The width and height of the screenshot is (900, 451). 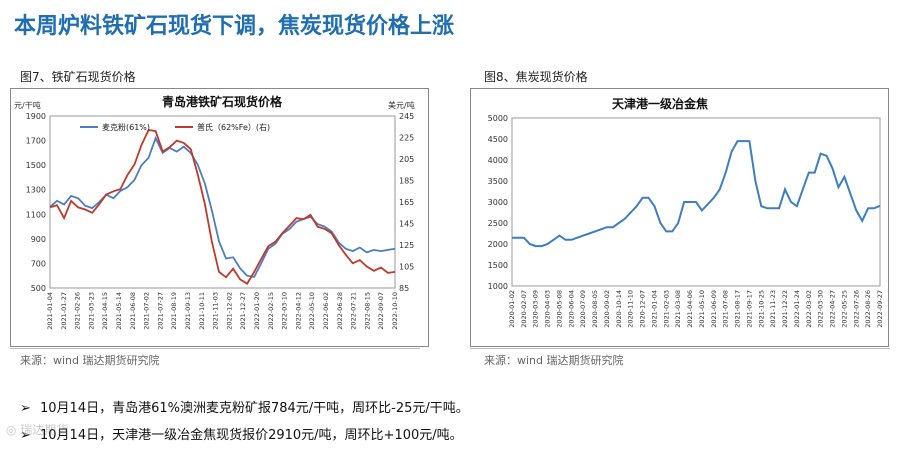 What do you see at coordinates (36, 116) in the screenshot?
I see `y-left-tick: 1900` at bounding box center [36, 116].